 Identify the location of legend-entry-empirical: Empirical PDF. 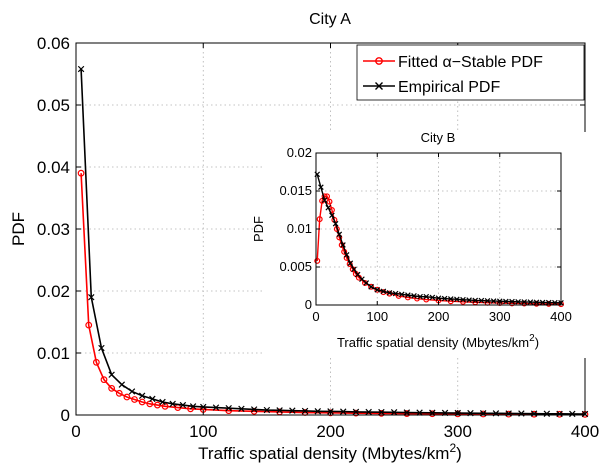
(431, 87).